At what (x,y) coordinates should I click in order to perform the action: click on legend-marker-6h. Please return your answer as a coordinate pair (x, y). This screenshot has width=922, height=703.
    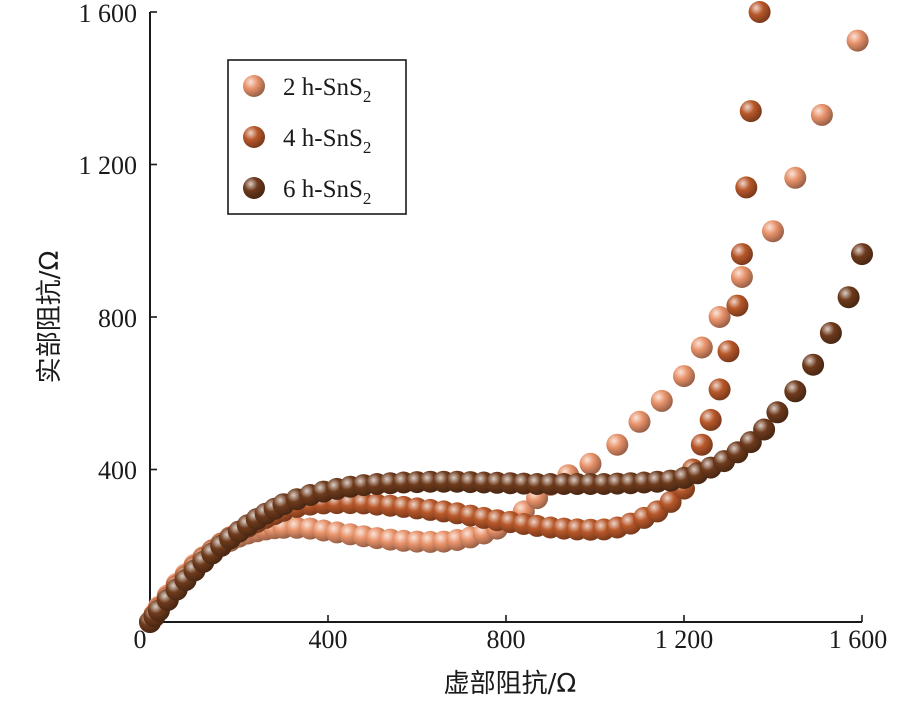
    Looking at the image, I should click on (254, 188).